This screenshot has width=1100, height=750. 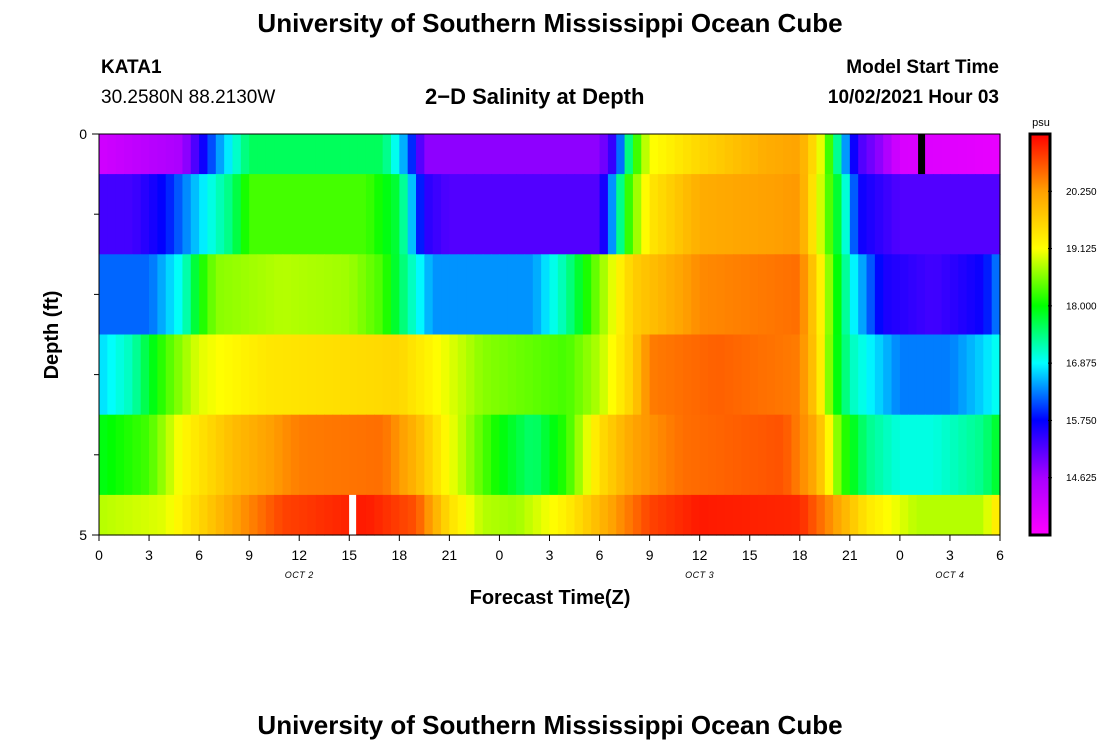 What do you see at coordinates (83, 535) in the screenshot?
I see `y-tick-label: 5` at bounding box center [83, 535].